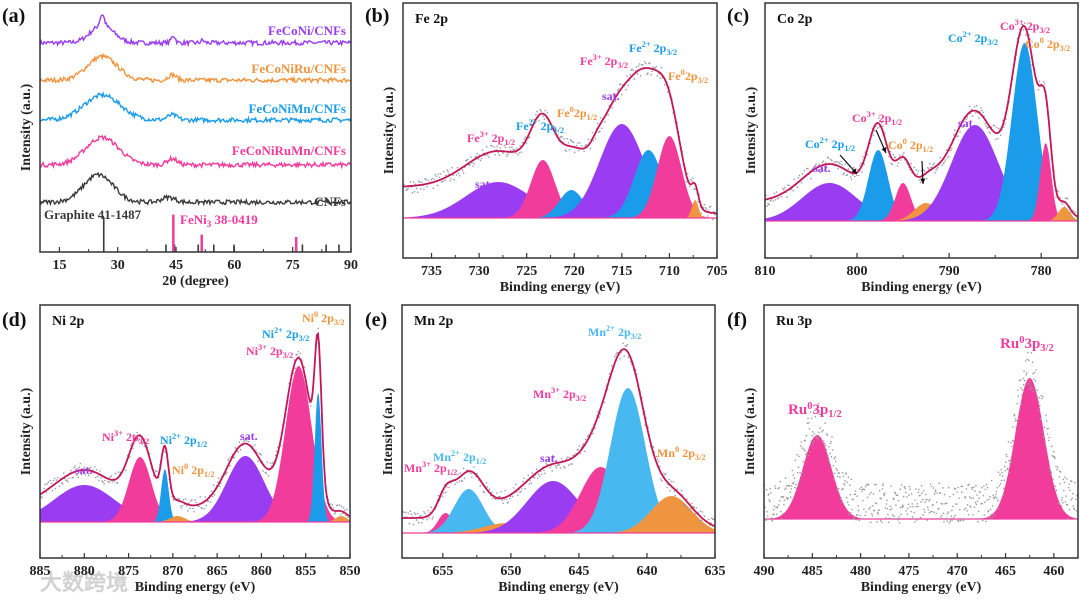 The image size is (1080, 601). Describe the element at coordinates (683, 72) in the screenshot. I see `label-superscript: 0` at that location.